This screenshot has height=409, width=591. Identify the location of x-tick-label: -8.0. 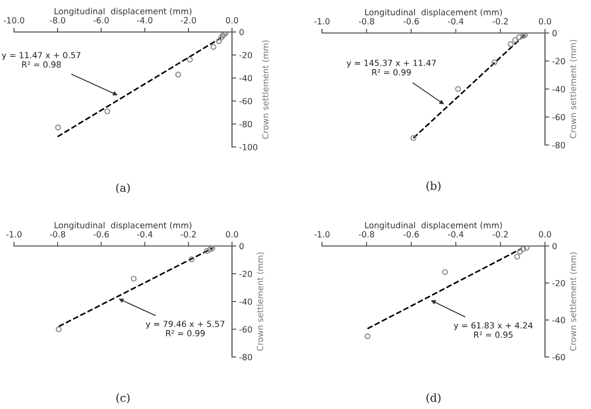
(58, 20).